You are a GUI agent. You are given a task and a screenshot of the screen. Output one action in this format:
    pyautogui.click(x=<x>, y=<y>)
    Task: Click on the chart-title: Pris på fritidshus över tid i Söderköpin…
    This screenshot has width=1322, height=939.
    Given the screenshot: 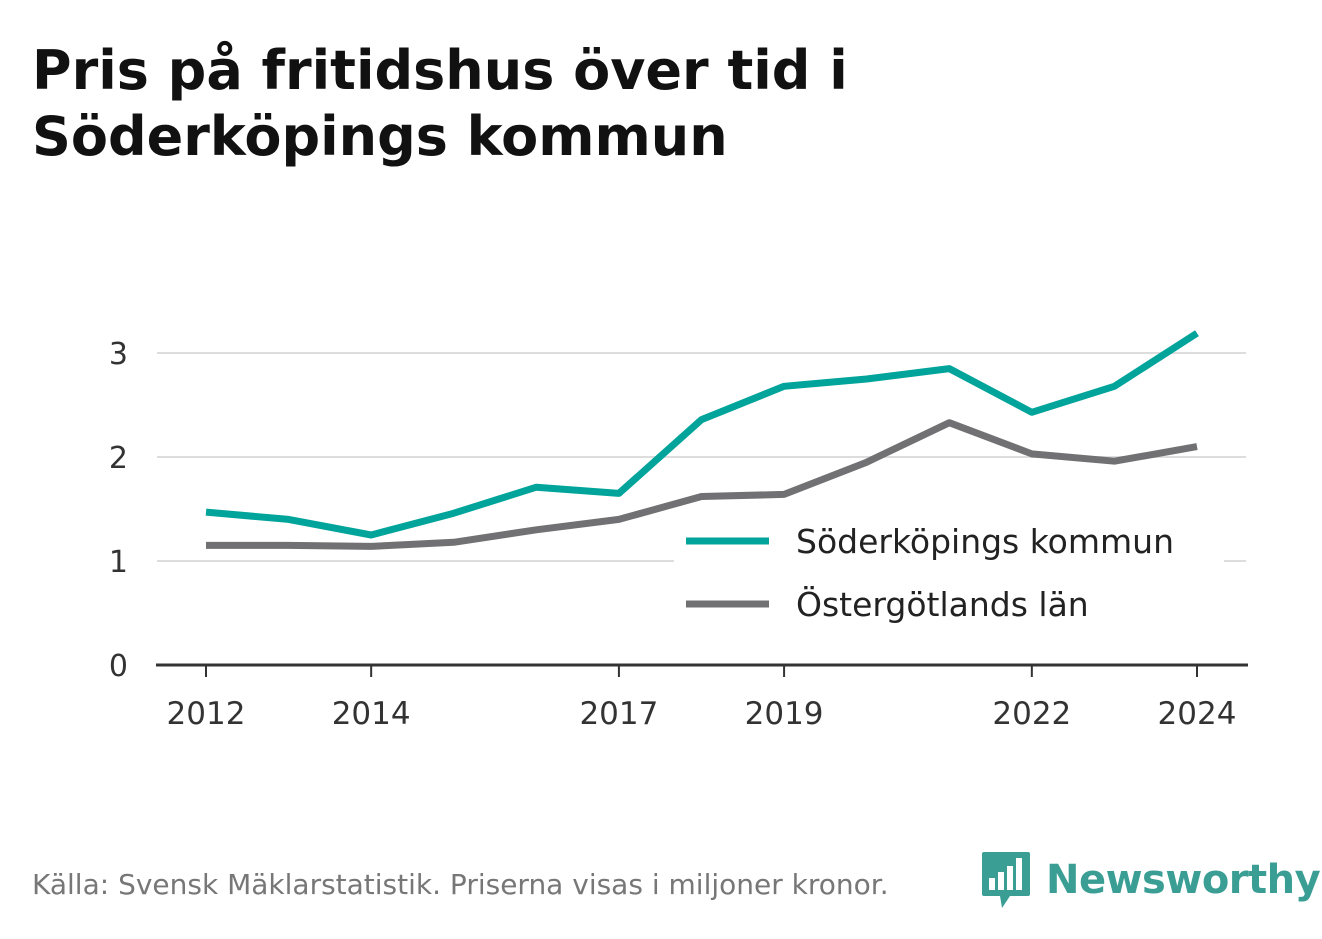 What is the action you would take?
    pyautogui.click(x=440, y=103)
    